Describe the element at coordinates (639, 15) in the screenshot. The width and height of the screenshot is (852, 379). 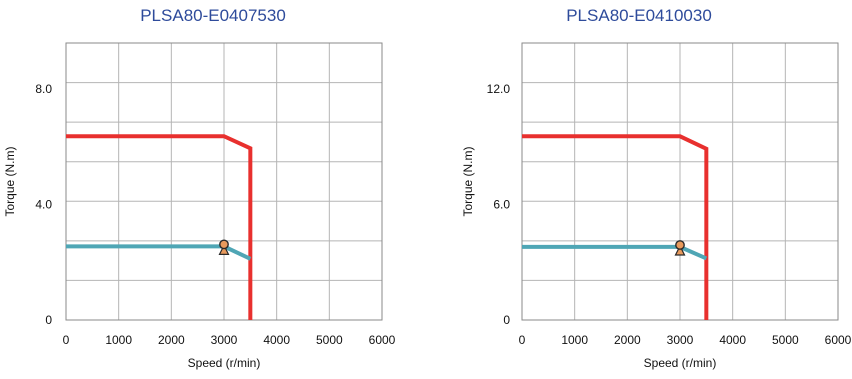
I see `chart-title: PLSA80-E0410030` at that location.